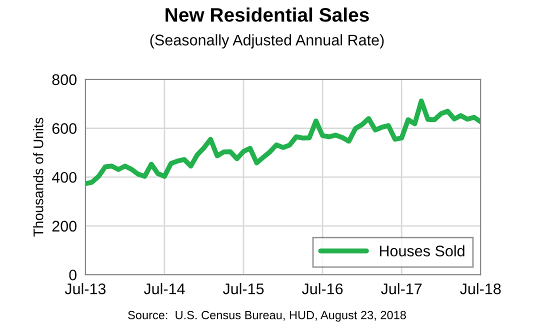 Image resolution: width=534 pixels, height=331 pixels. Describe the element at coordinates (64, 226) in the screenshot. I see `y-tick-label: 200` at that location.